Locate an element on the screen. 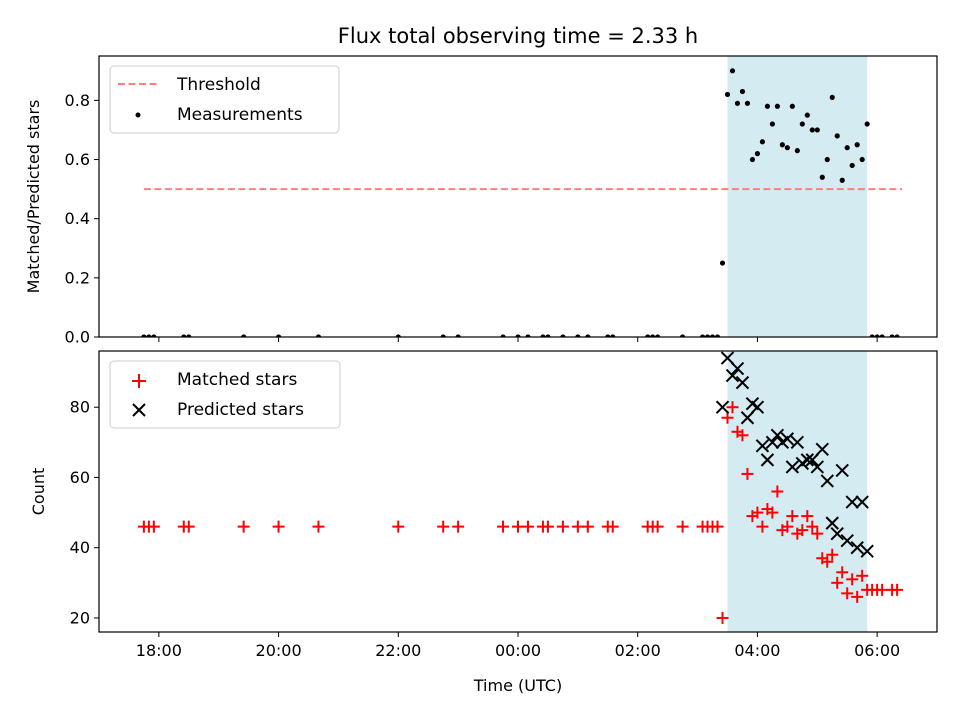 Image resolution: width=960 pixels, height=720 pixels. top-y-axis-label: Matched/Predicted stars is located at coordinates (33, 197).